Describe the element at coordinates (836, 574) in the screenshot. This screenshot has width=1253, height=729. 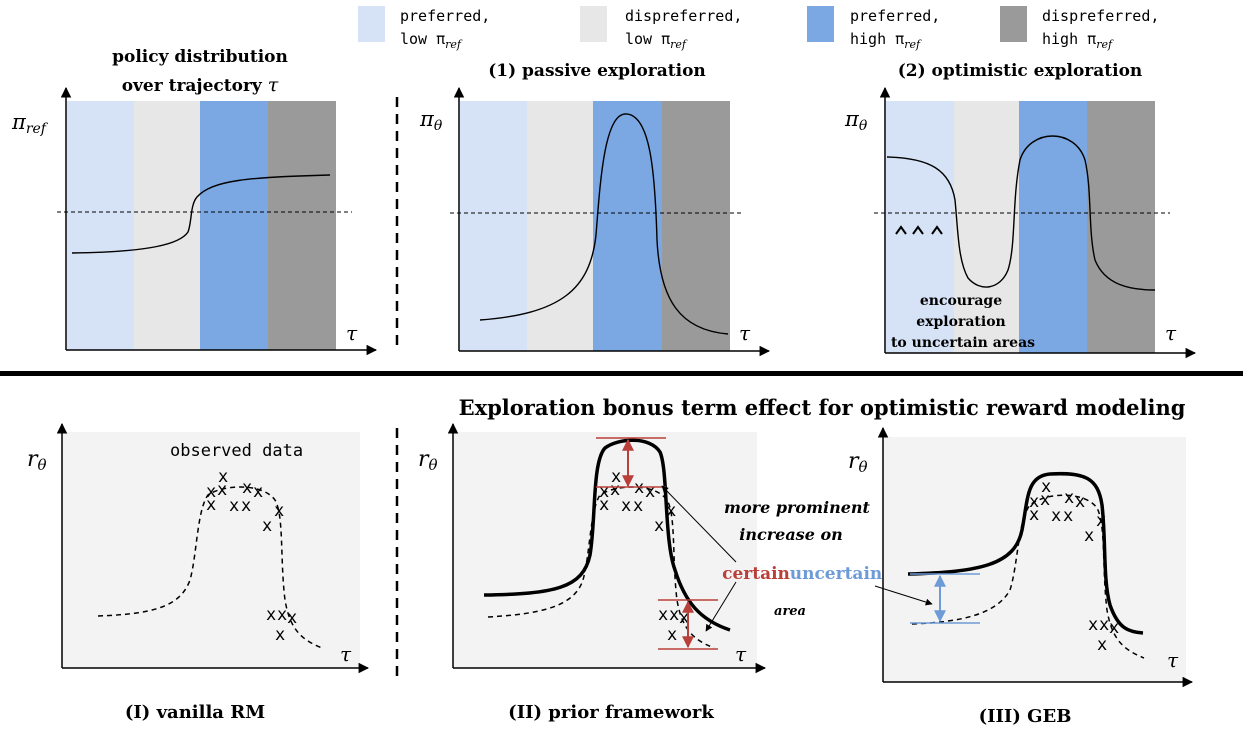
I see `uncertain-label: uncertain` at that location.